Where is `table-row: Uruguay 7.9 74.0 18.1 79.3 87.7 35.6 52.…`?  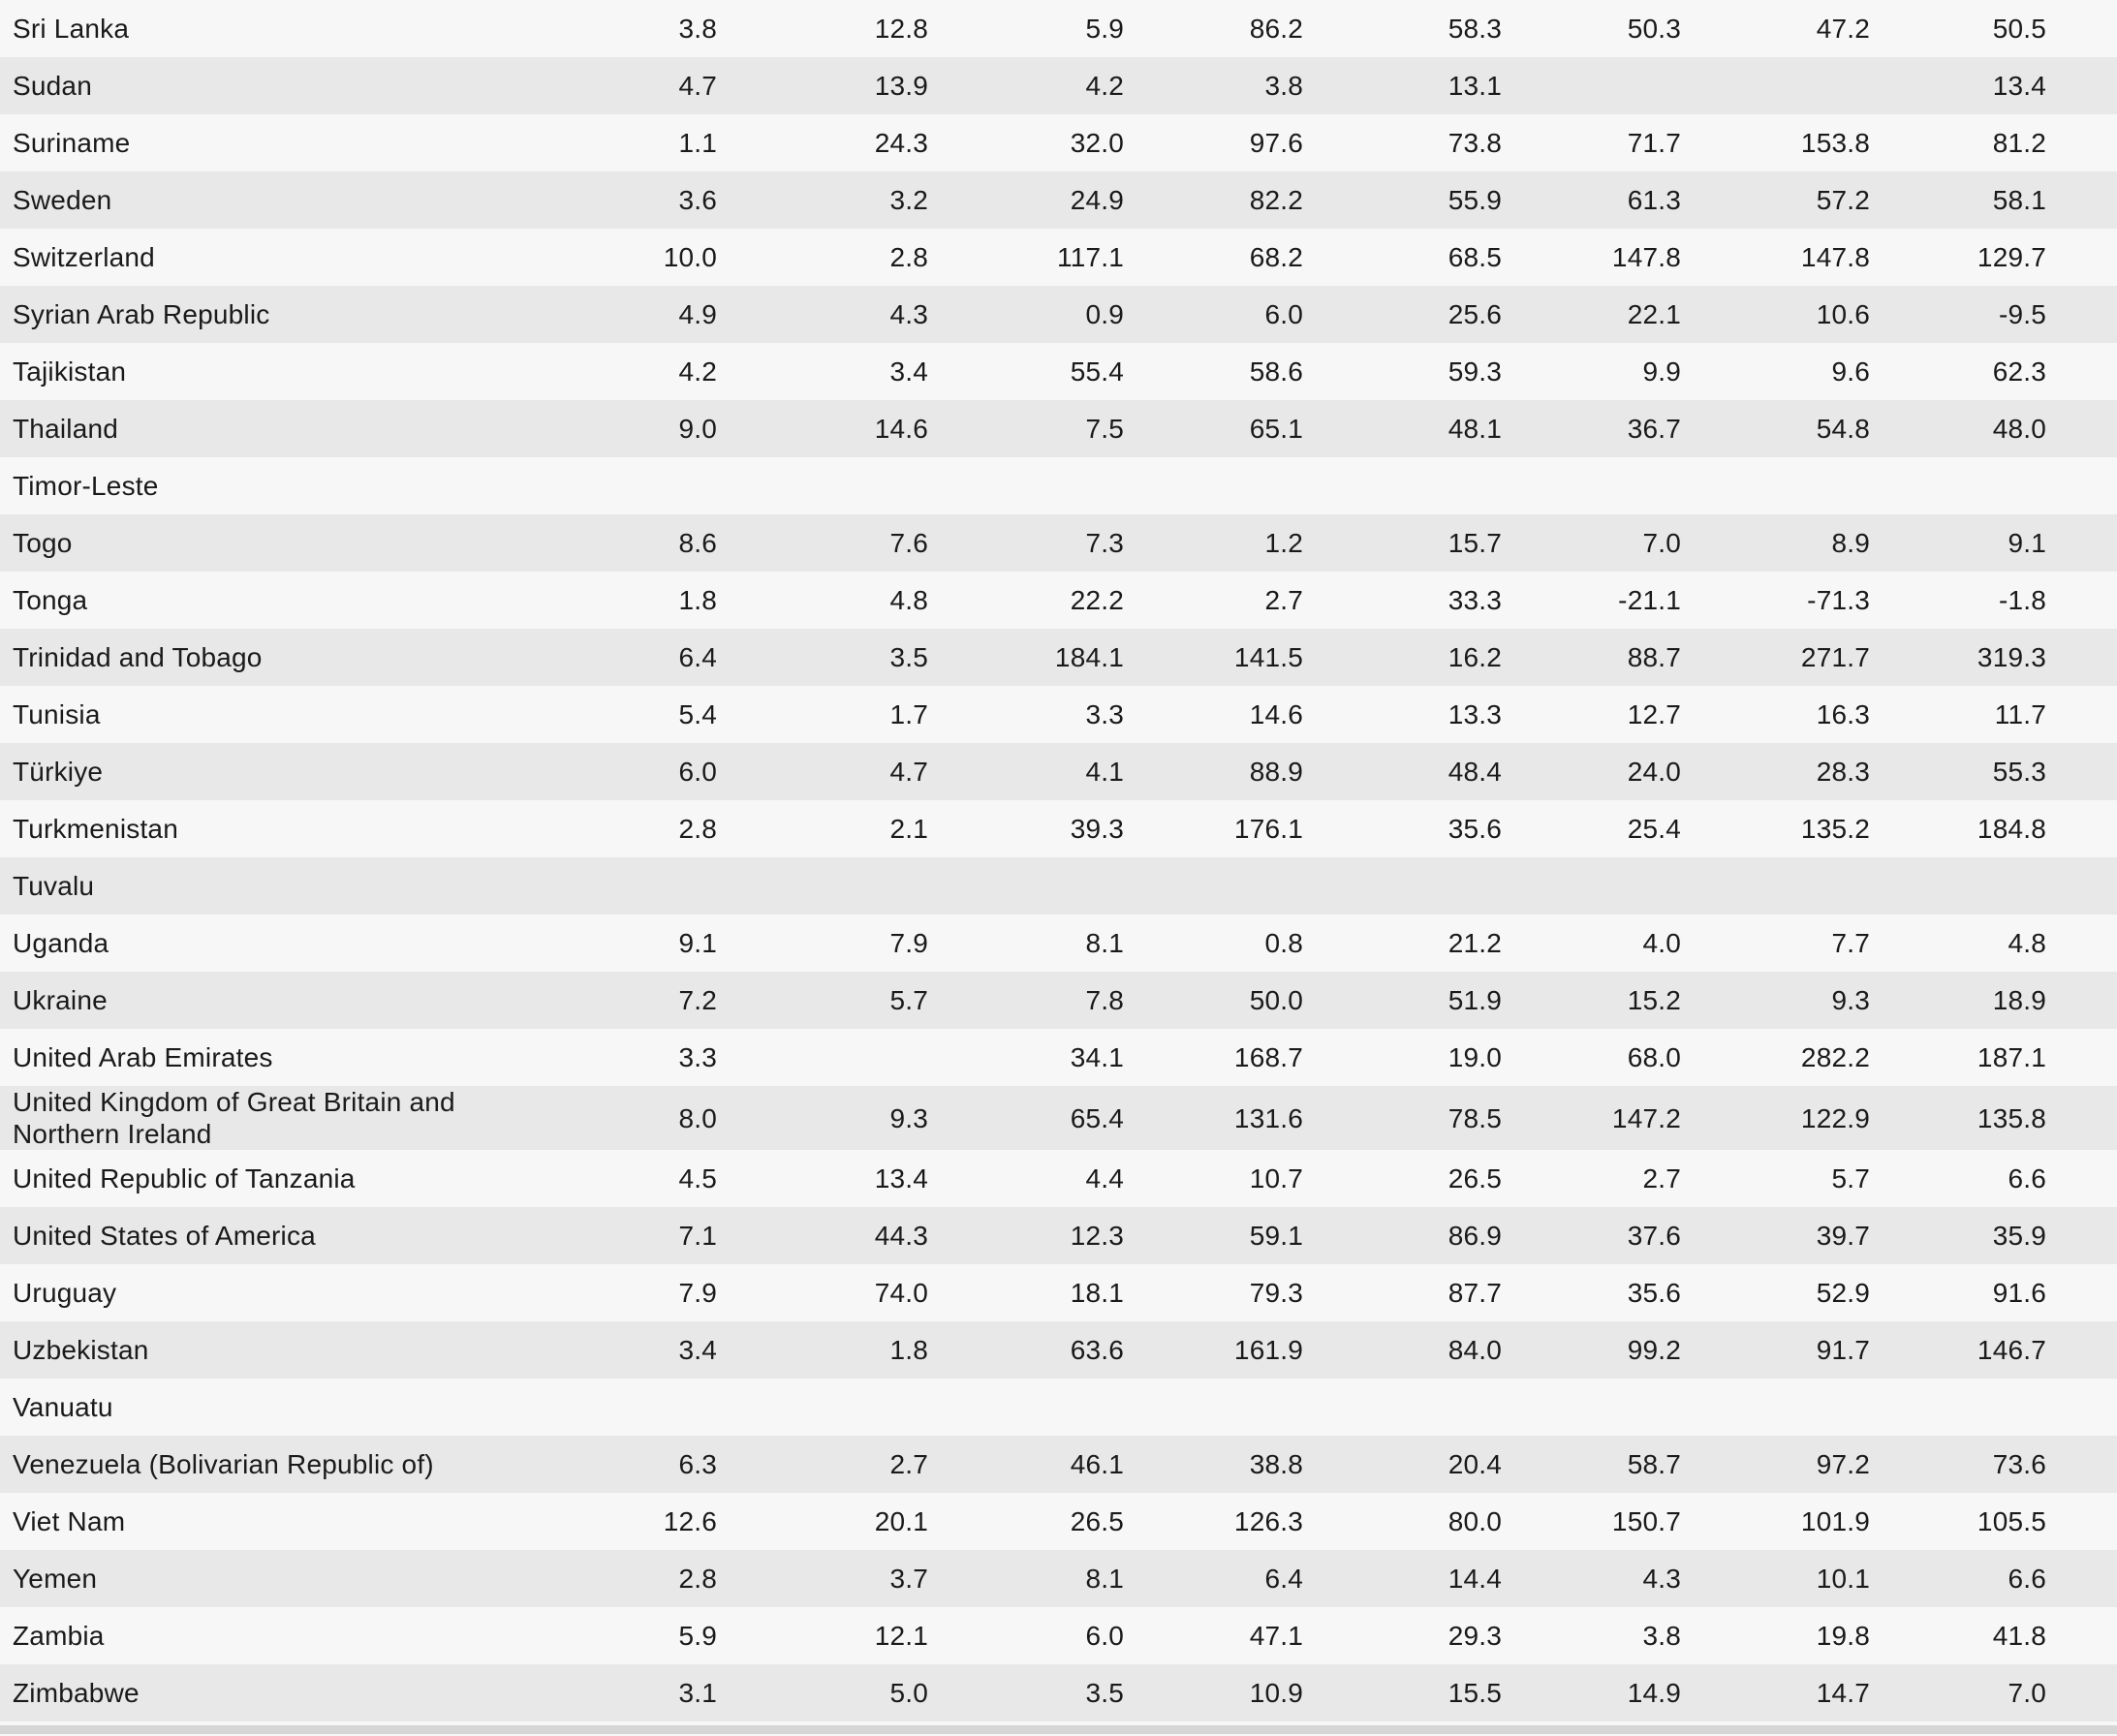
table-row: Uruguay 7.9 74.0 18.1 79.3 87.7 35.6 52.… is located at coordinates (1058, 1292).